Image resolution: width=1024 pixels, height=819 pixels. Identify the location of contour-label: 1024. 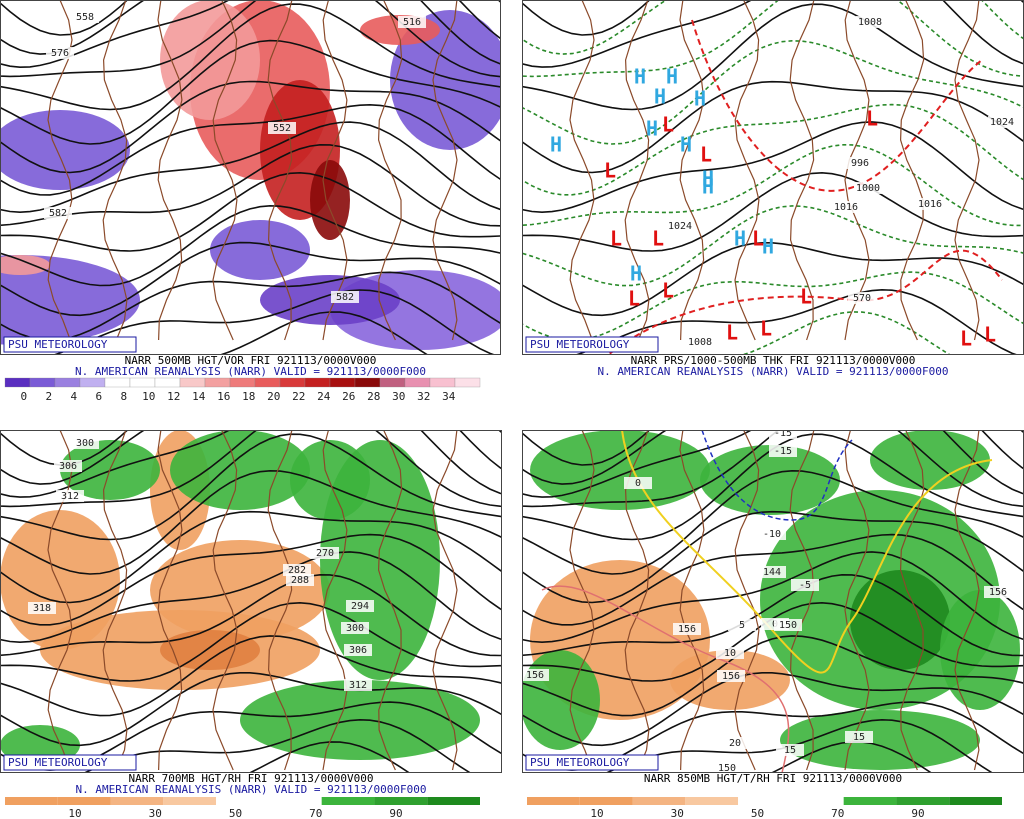
(680, 226).